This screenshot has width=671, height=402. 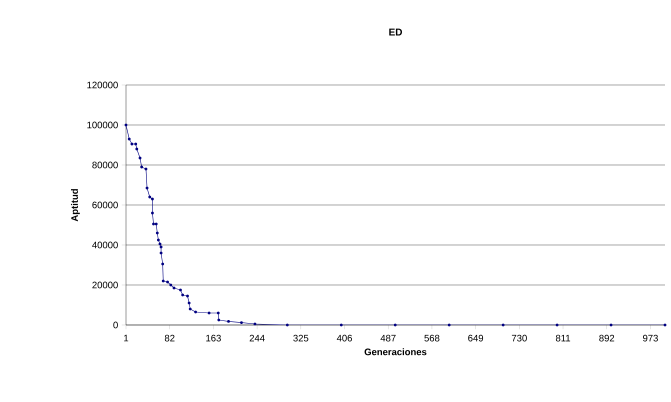 What do you see at coordinates (388, 338) in the screenshot?
I see `x-tick-label: 487` at bounding box center [388, 338].